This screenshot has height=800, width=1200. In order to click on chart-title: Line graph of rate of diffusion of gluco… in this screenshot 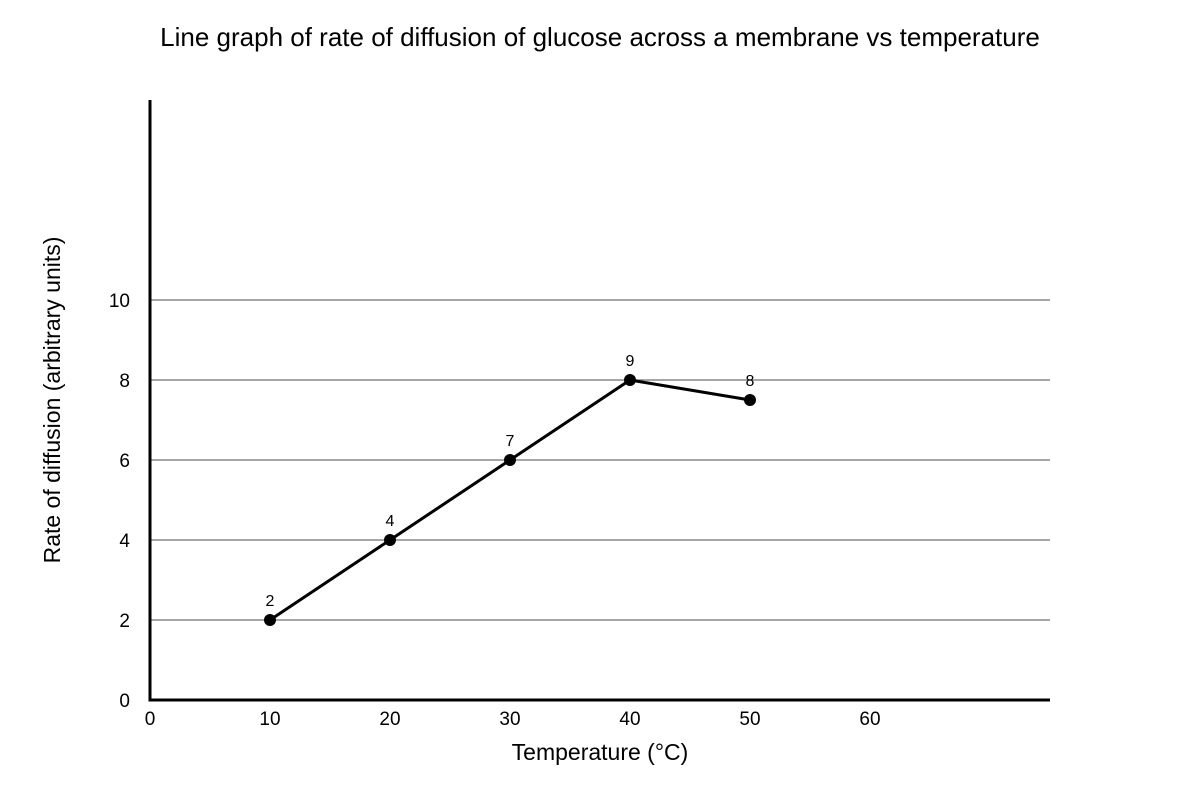, I will do `click(600, 37)`.